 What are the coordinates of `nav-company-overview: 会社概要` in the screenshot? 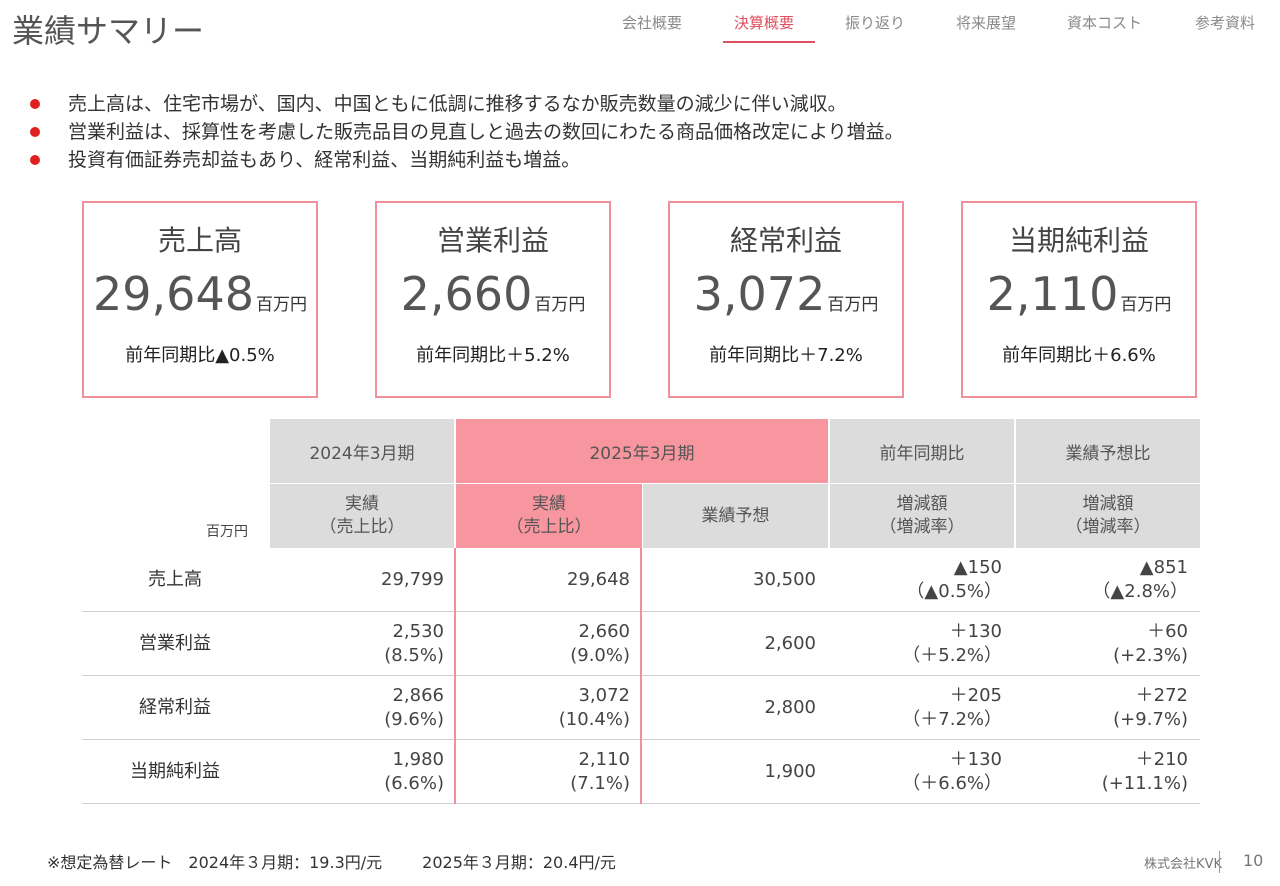 It's located at (652, 23).